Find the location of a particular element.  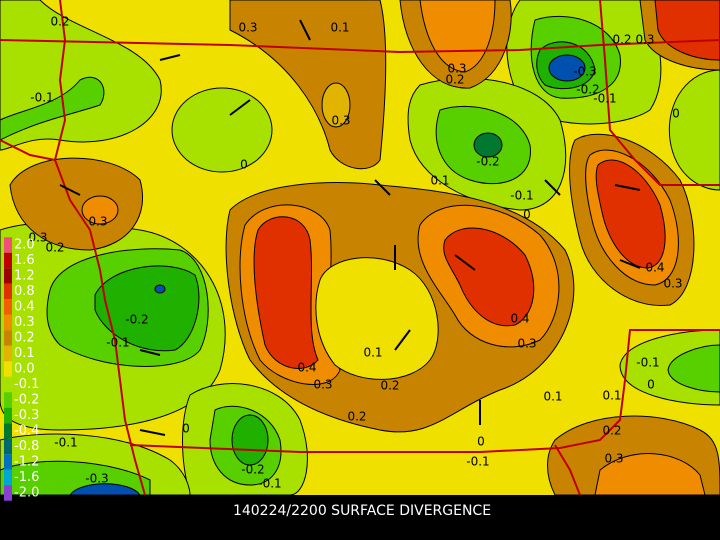

legend-label: -1.6 is located at coordinates (26, 477).